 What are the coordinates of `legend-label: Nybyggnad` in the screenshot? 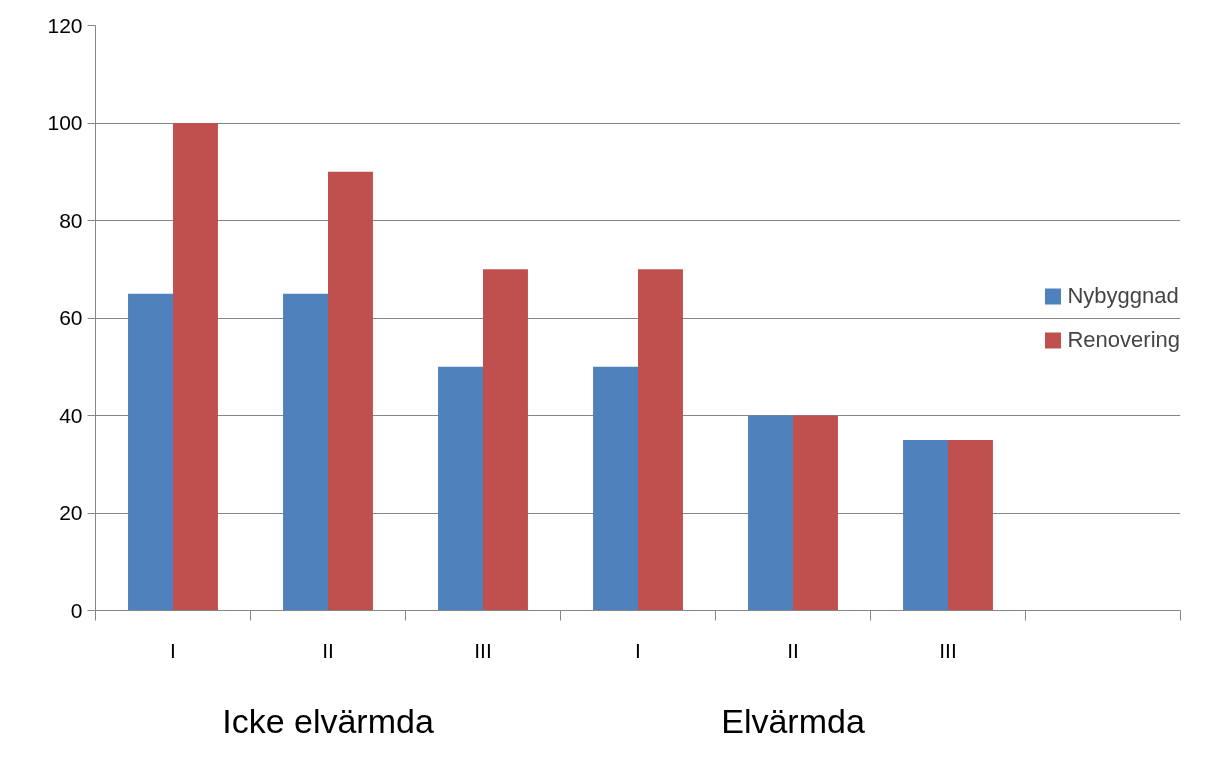 It's located at (1123, 295).